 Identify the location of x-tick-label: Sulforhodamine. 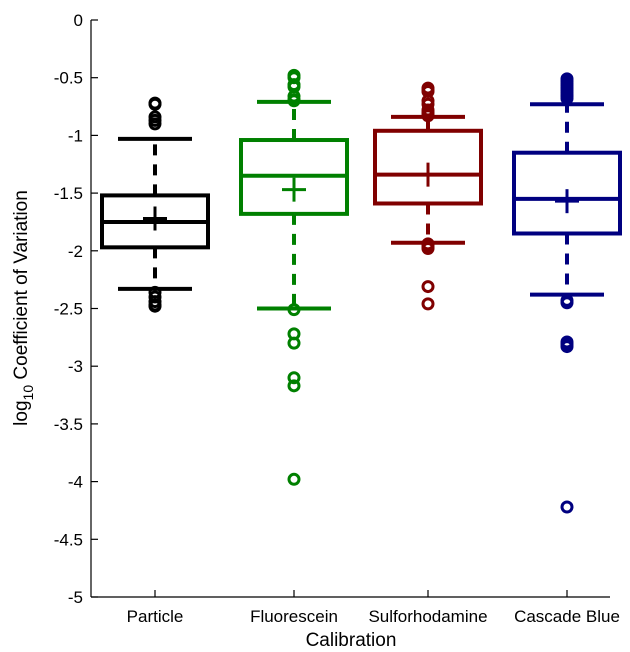
(427, 616).